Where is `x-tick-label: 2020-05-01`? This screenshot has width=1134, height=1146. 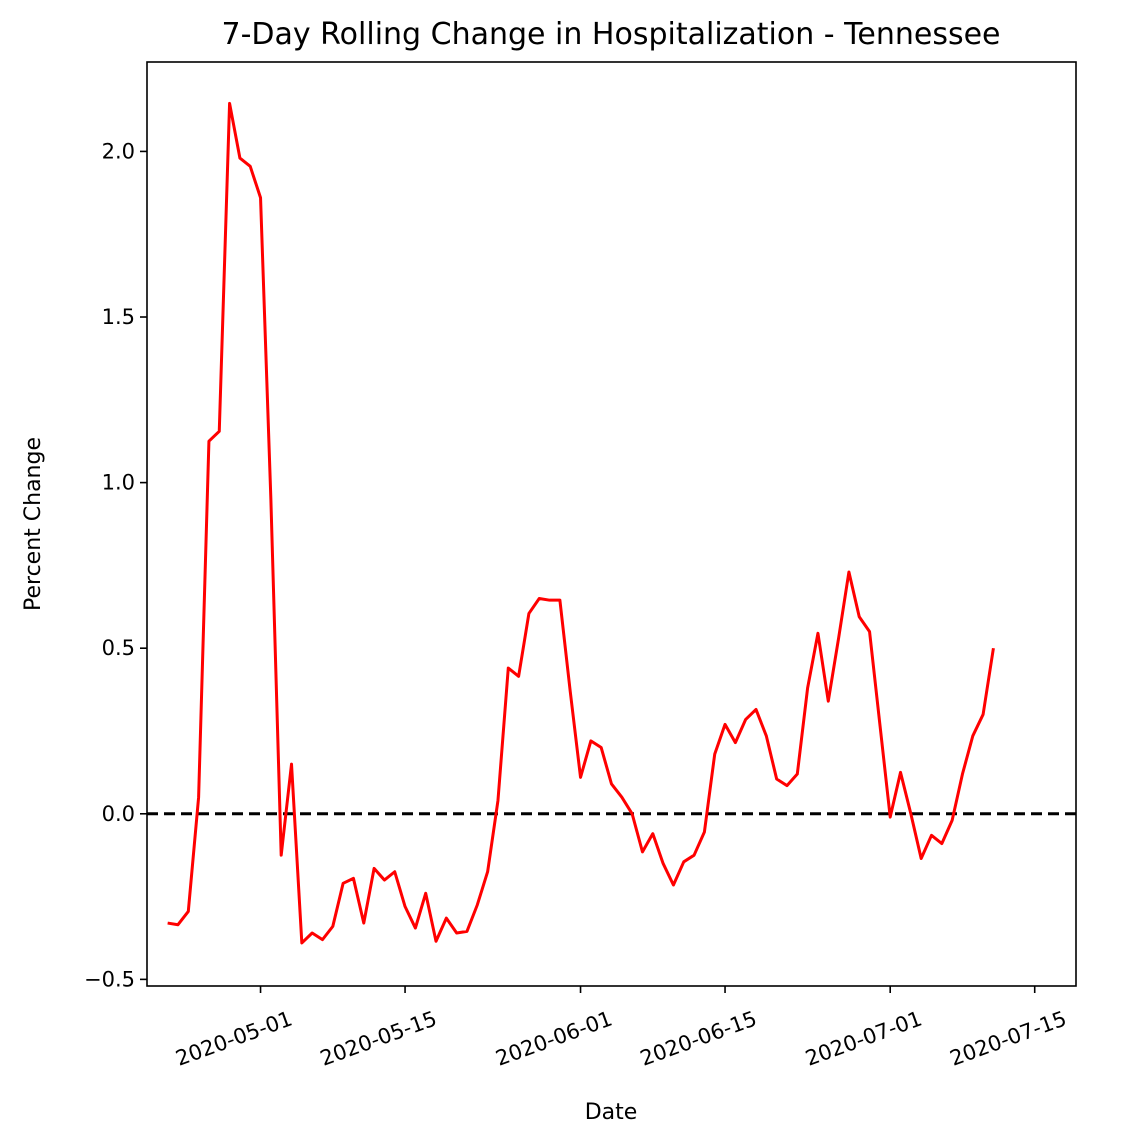
x-tick-label: 2020-05-01 is located at coordinates (234, 1038).